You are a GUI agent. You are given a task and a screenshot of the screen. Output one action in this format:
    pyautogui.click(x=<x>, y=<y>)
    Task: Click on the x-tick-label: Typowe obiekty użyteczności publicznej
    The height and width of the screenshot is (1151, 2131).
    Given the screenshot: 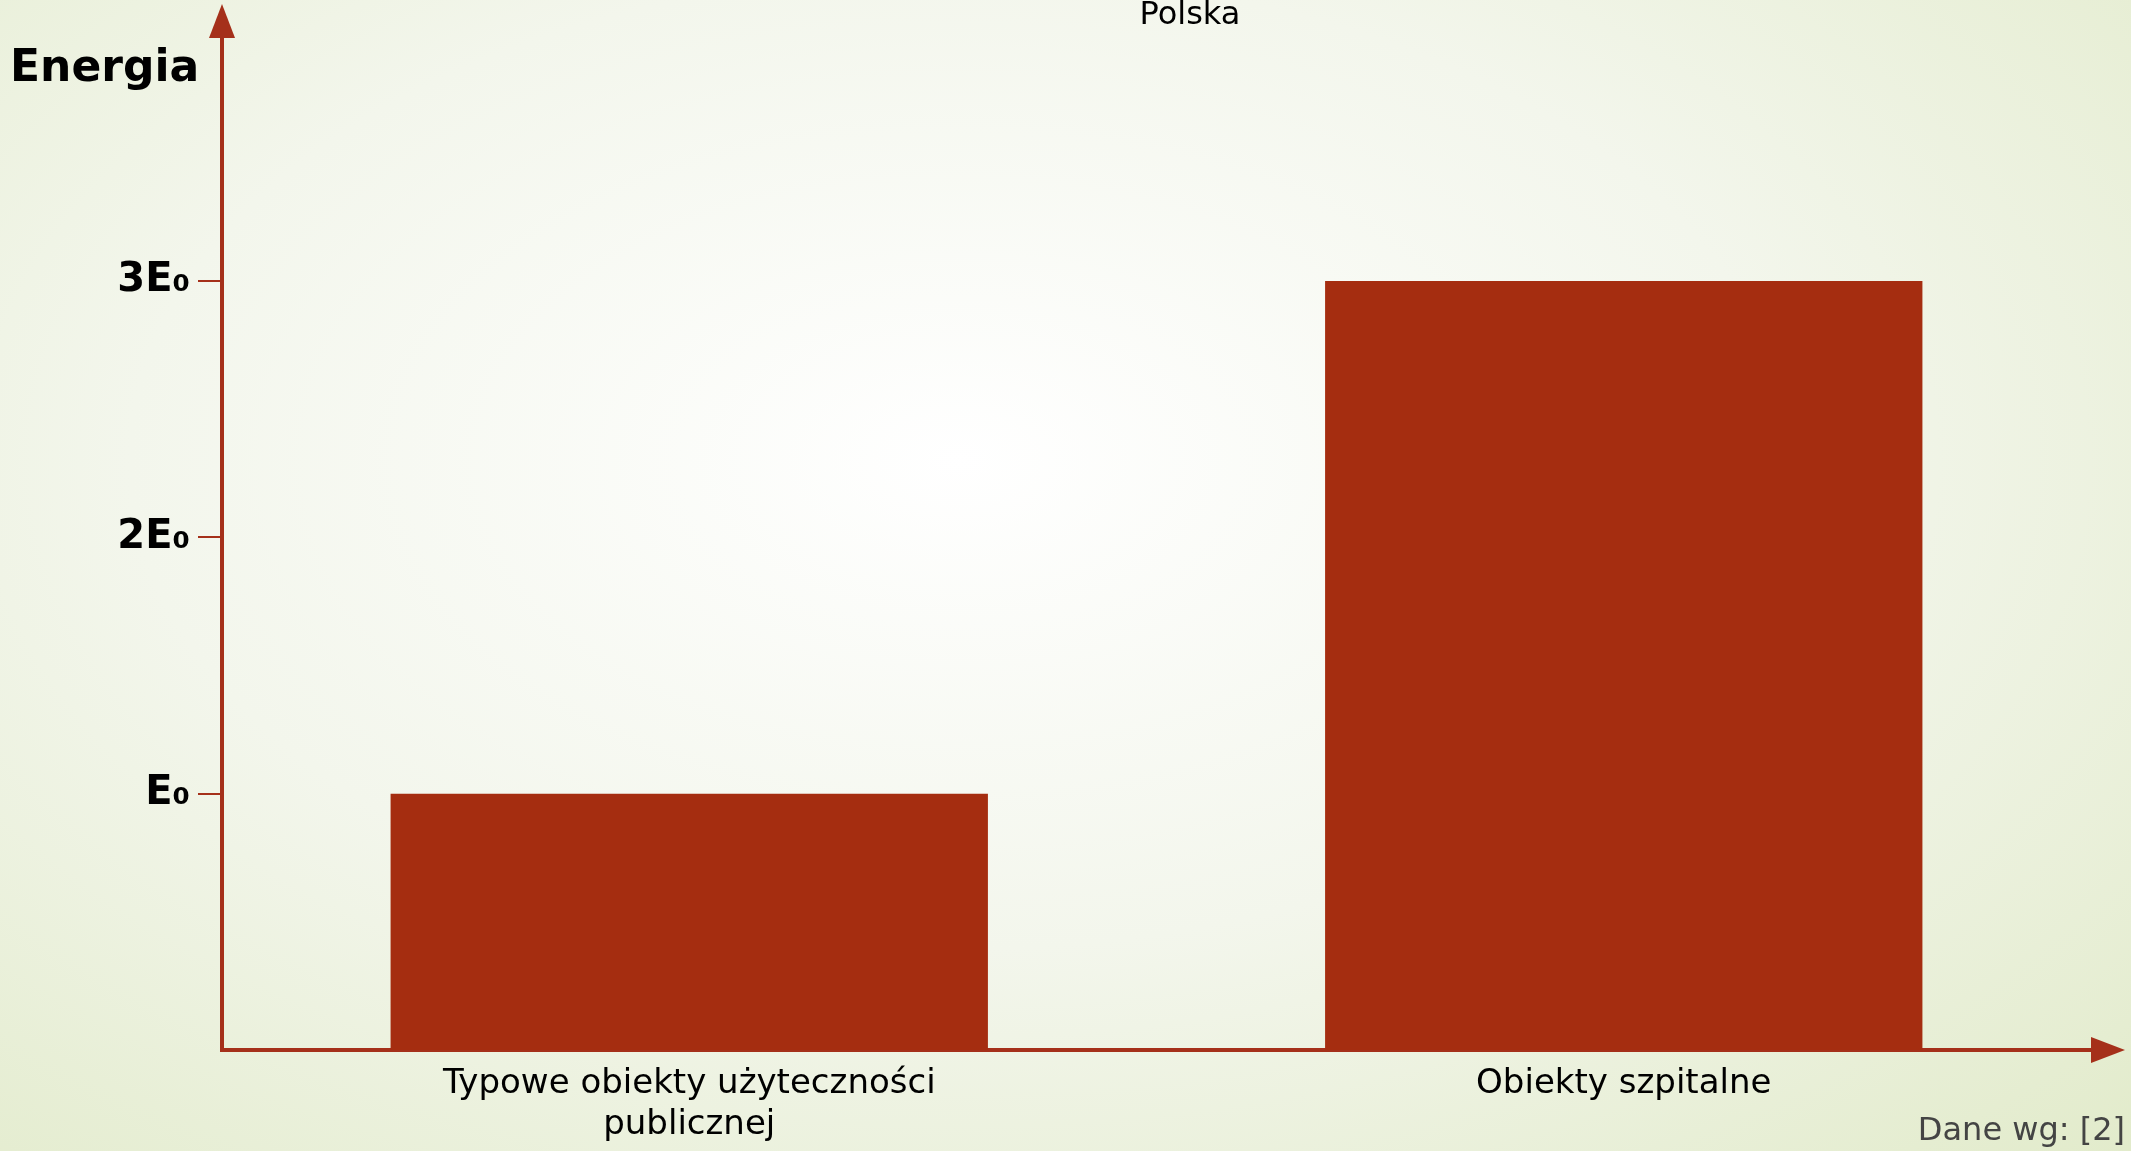 What is the action you would take?
    pyautogui.click(x=688, y=1102)
    